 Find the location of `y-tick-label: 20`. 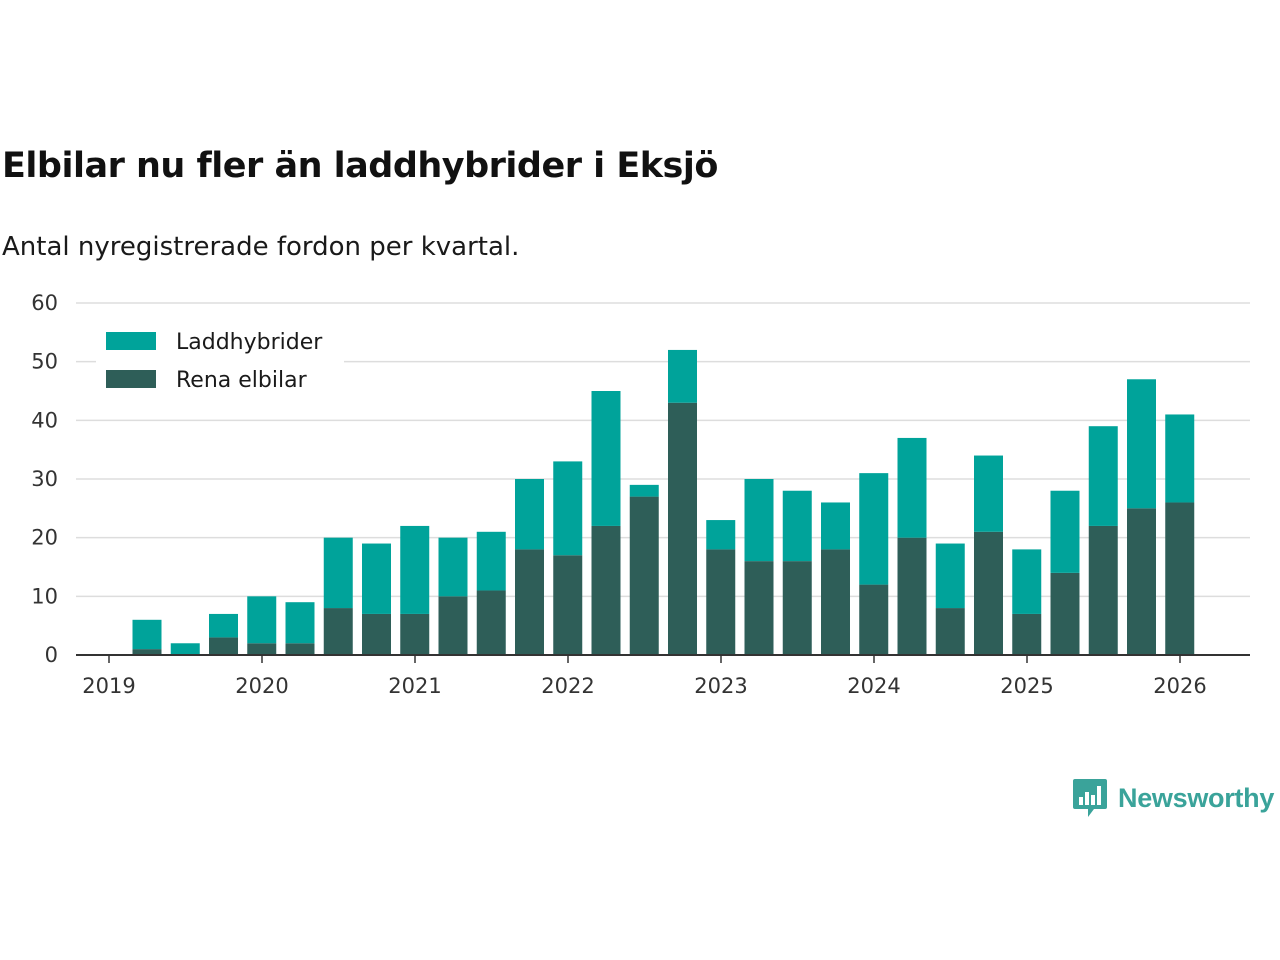

y-tick-label: 20 is located at coordinates (44, 538).